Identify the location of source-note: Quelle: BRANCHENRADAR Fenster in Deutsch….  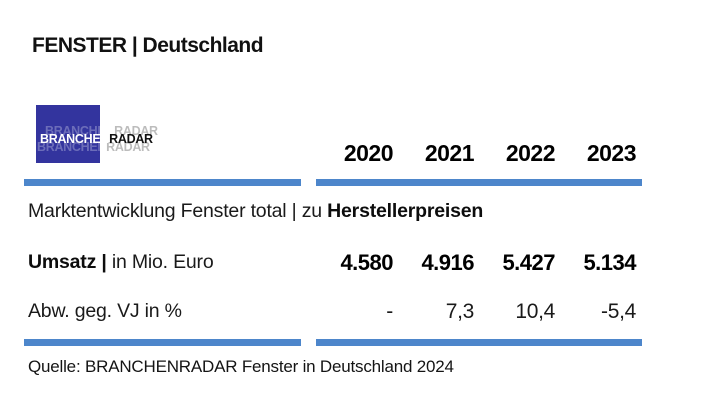
(241, 366).